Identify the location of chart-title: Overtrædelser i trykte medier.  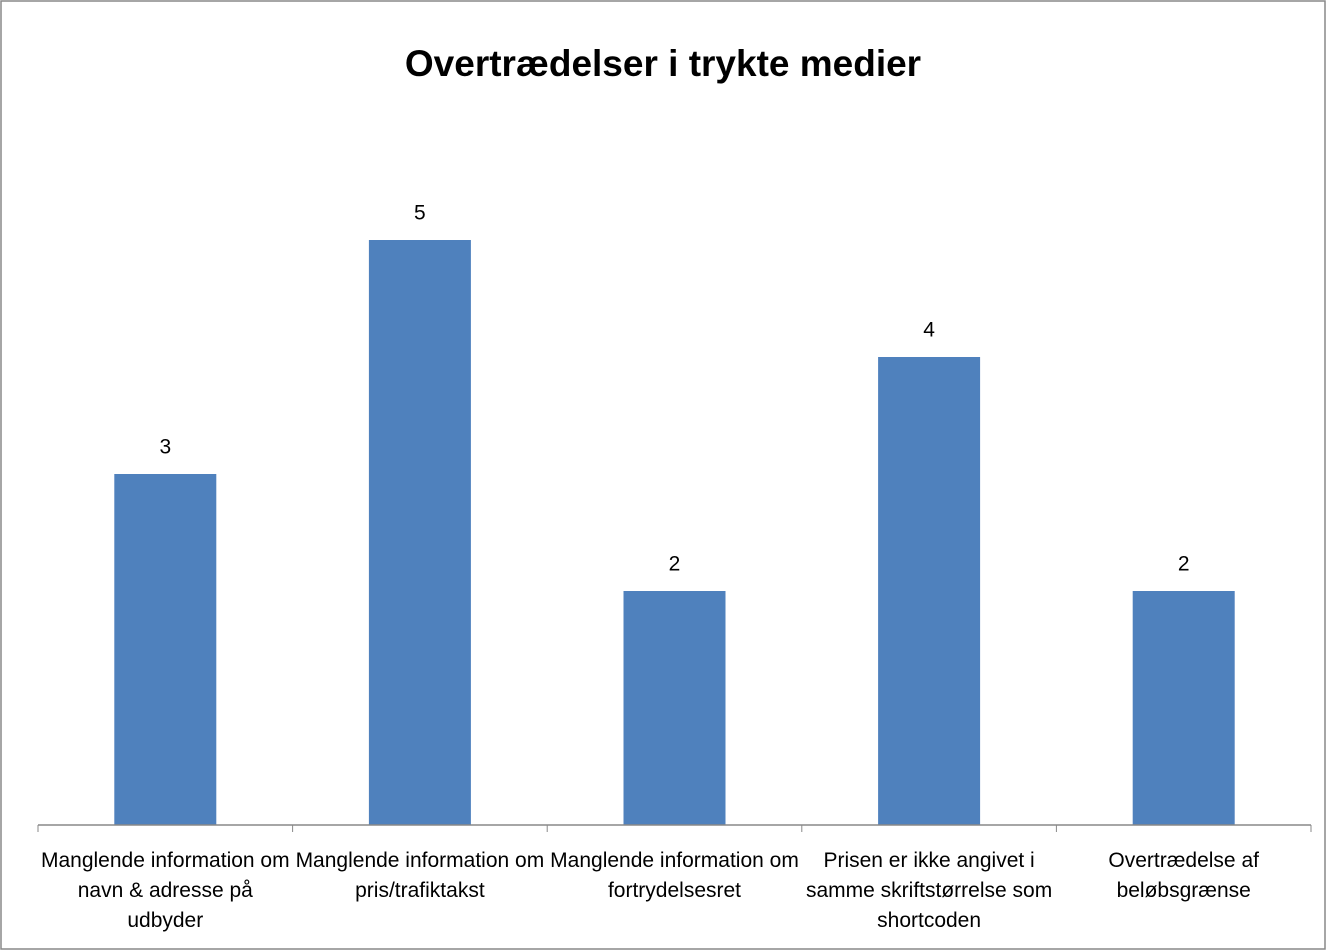
(663, 63).